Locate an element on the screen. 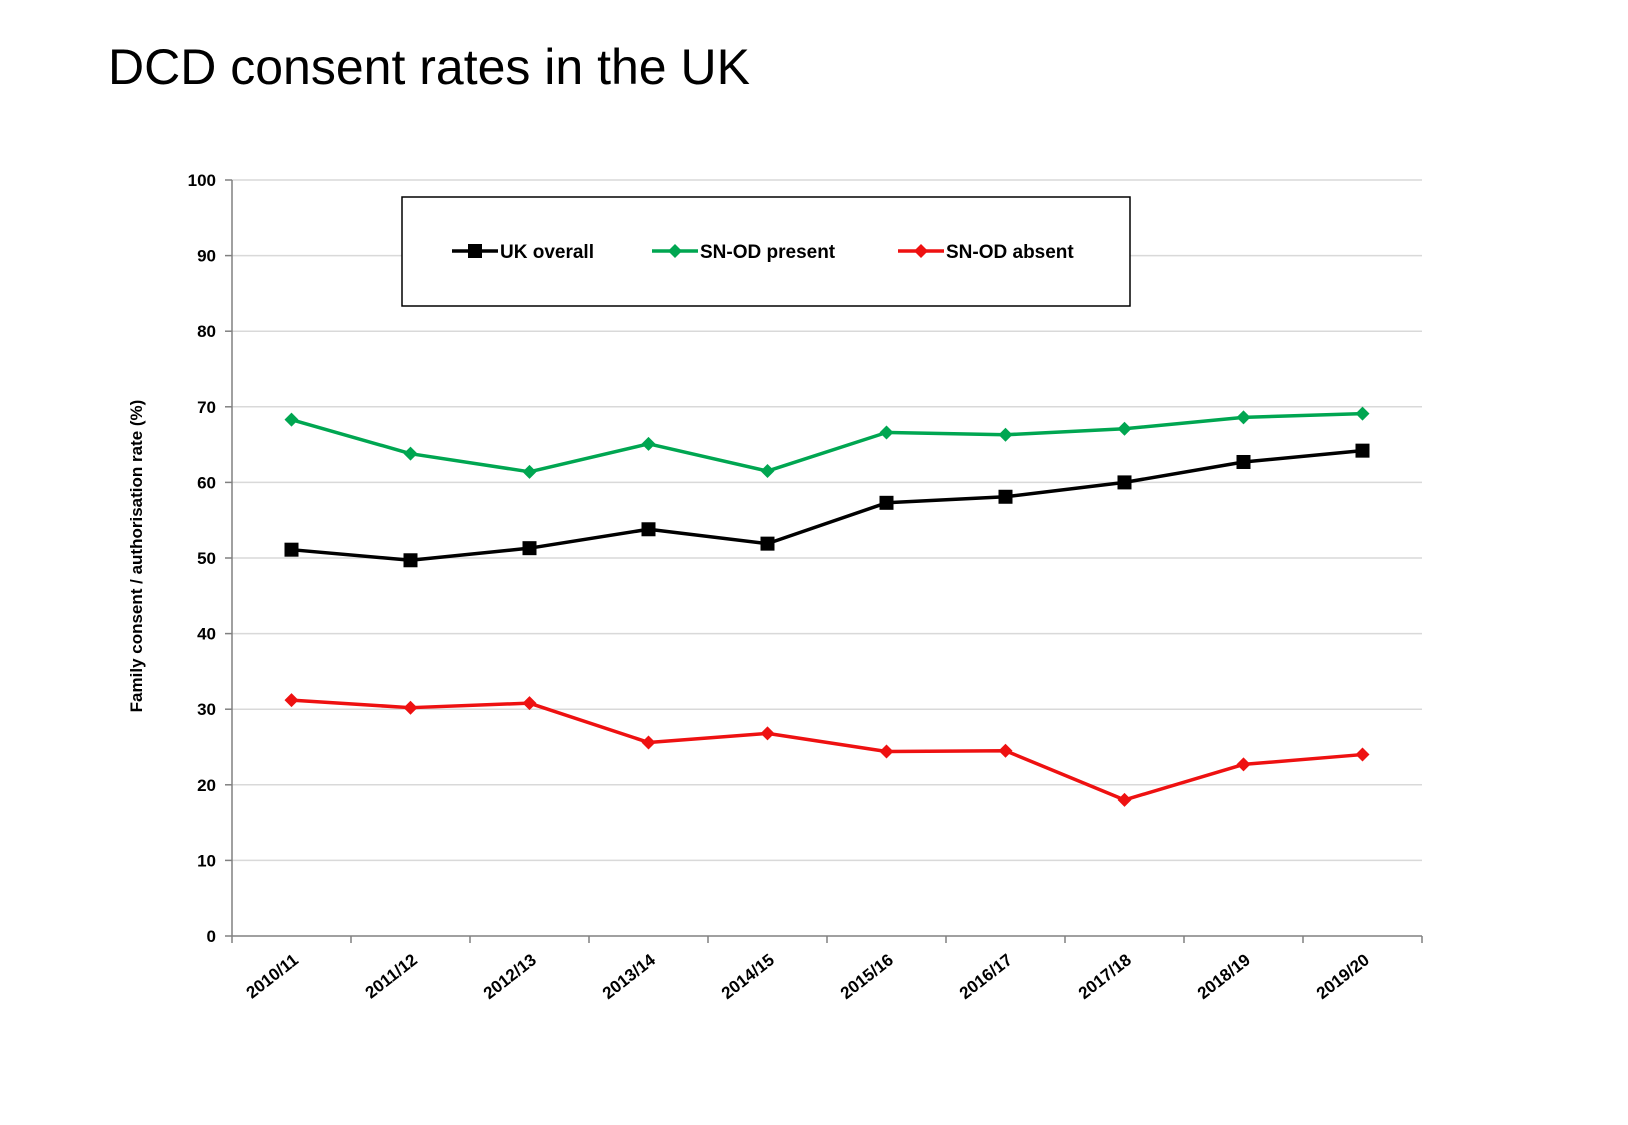  y-tick-label: 60 is located at coordinates (206, 482).